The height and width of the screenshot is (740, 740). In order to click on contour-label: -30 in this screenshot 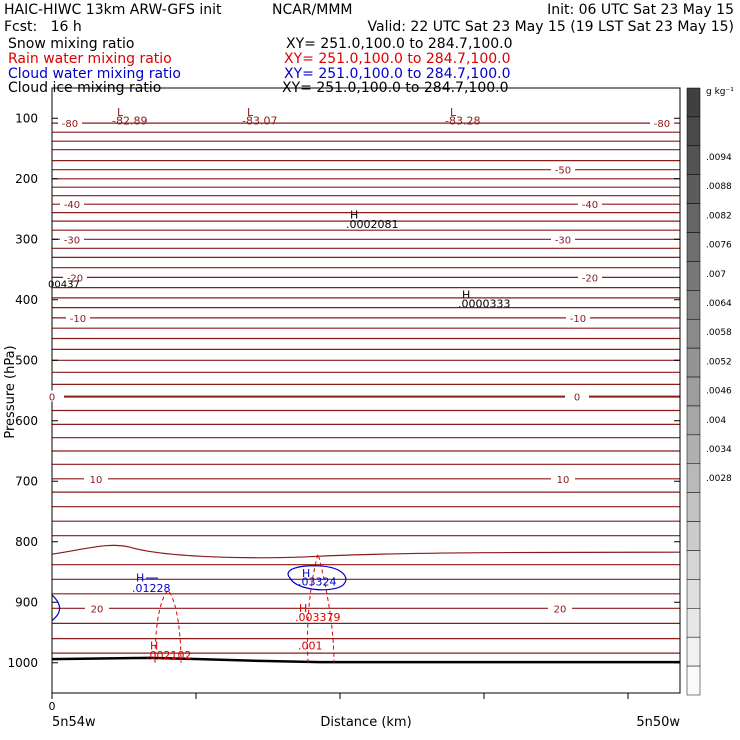, I will do `click(563, 240)`.